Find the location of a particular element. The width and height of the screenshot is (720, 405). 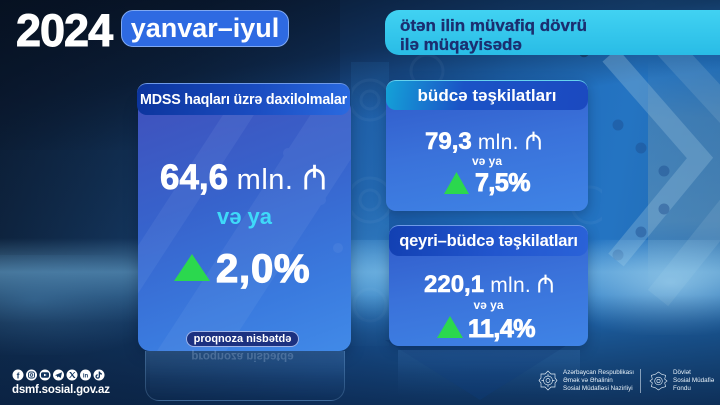

svg-text: f is located at coordinates (18, 376).